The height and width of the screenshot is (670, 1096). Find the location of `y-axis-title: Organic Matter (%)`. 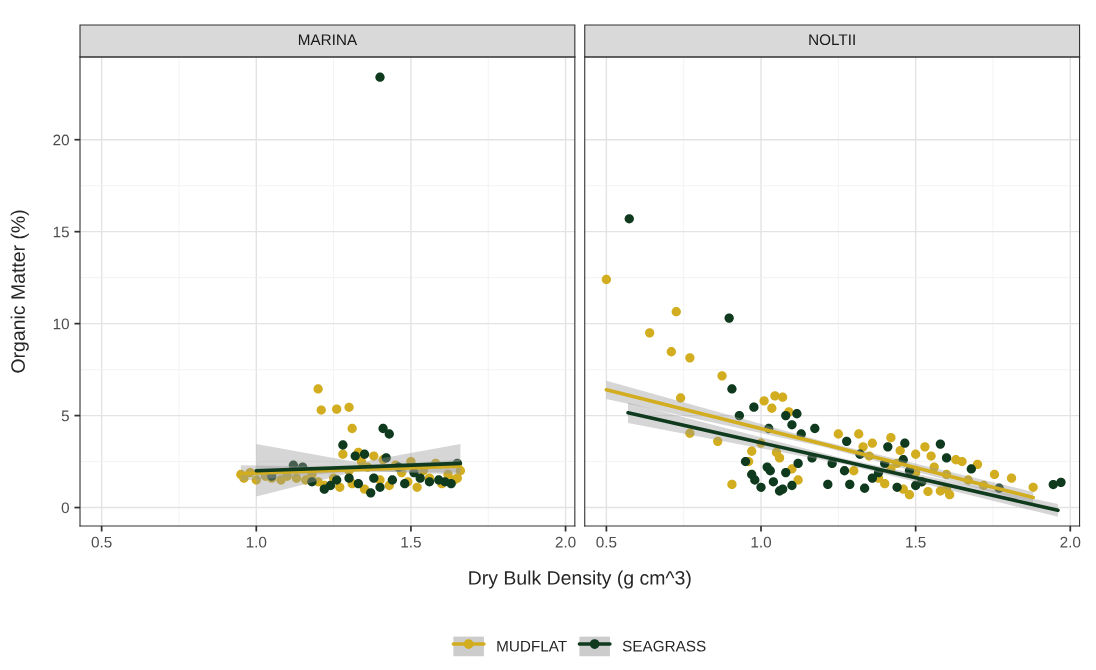

y-axis-title: Organic Matter (%) is located at coordinates (19, 291).